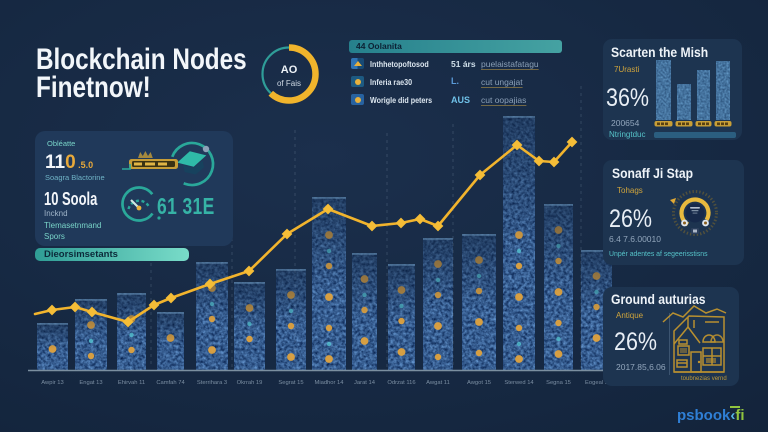 The height and width of the screenshot is (432, 768). Describe the element at coordinates (131, 383) in the screenshot. I see `svg-text: Ehirvah 11` at that location.